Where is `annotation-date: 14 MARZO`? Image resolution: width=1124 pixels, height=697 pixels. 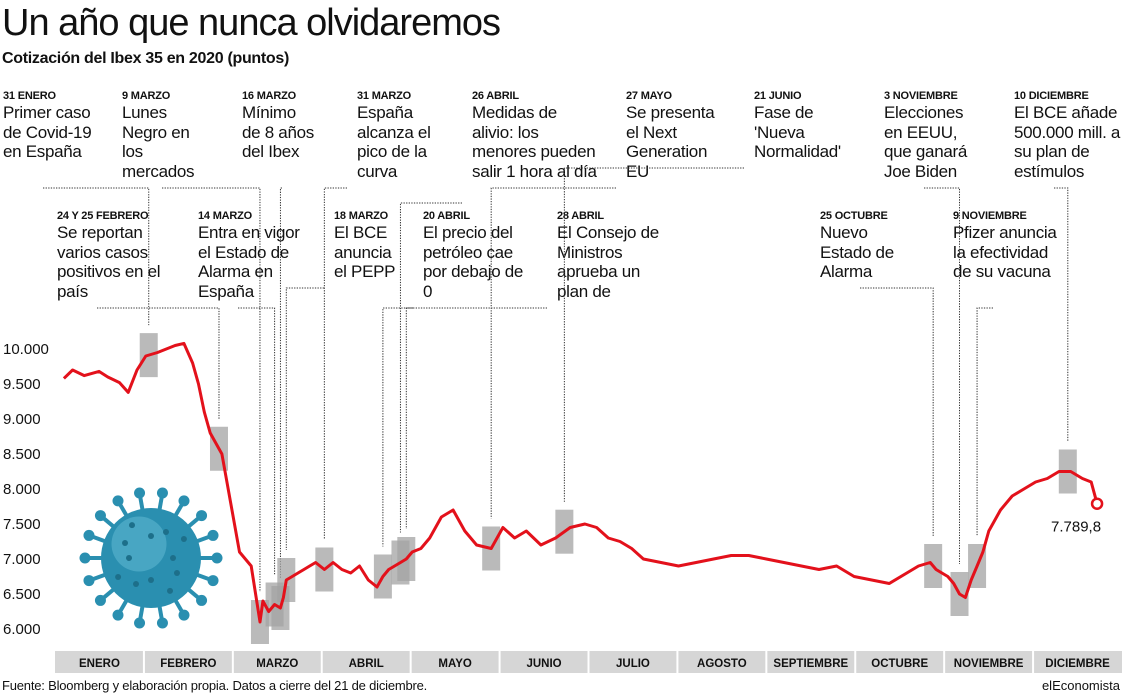 annotation-date: 14 MARZO is located at coordinates (225, 216).